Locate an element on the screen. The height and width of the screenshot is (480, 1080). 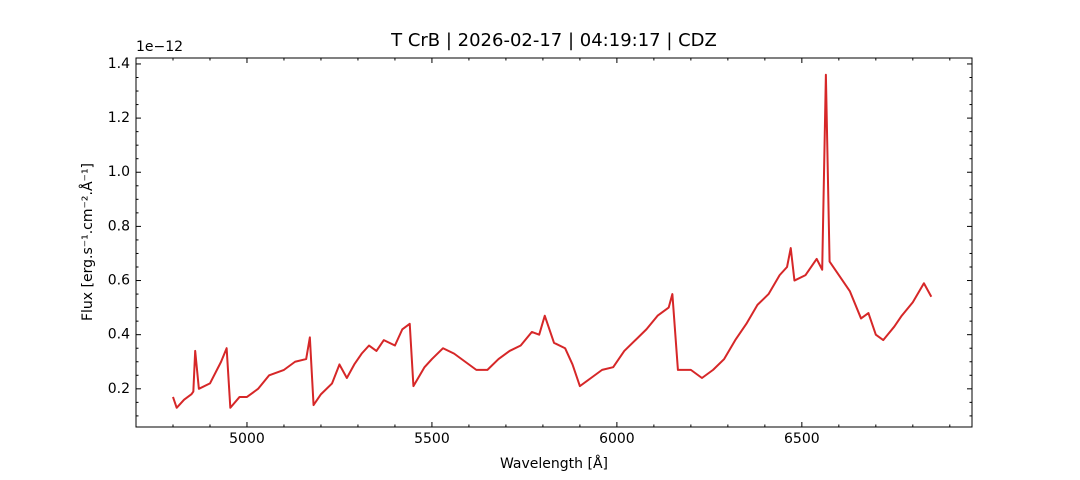
chart-title: T CrB | 2026-02-17 | 04:19:17 | CDZ is located at coordinates (553, 40).